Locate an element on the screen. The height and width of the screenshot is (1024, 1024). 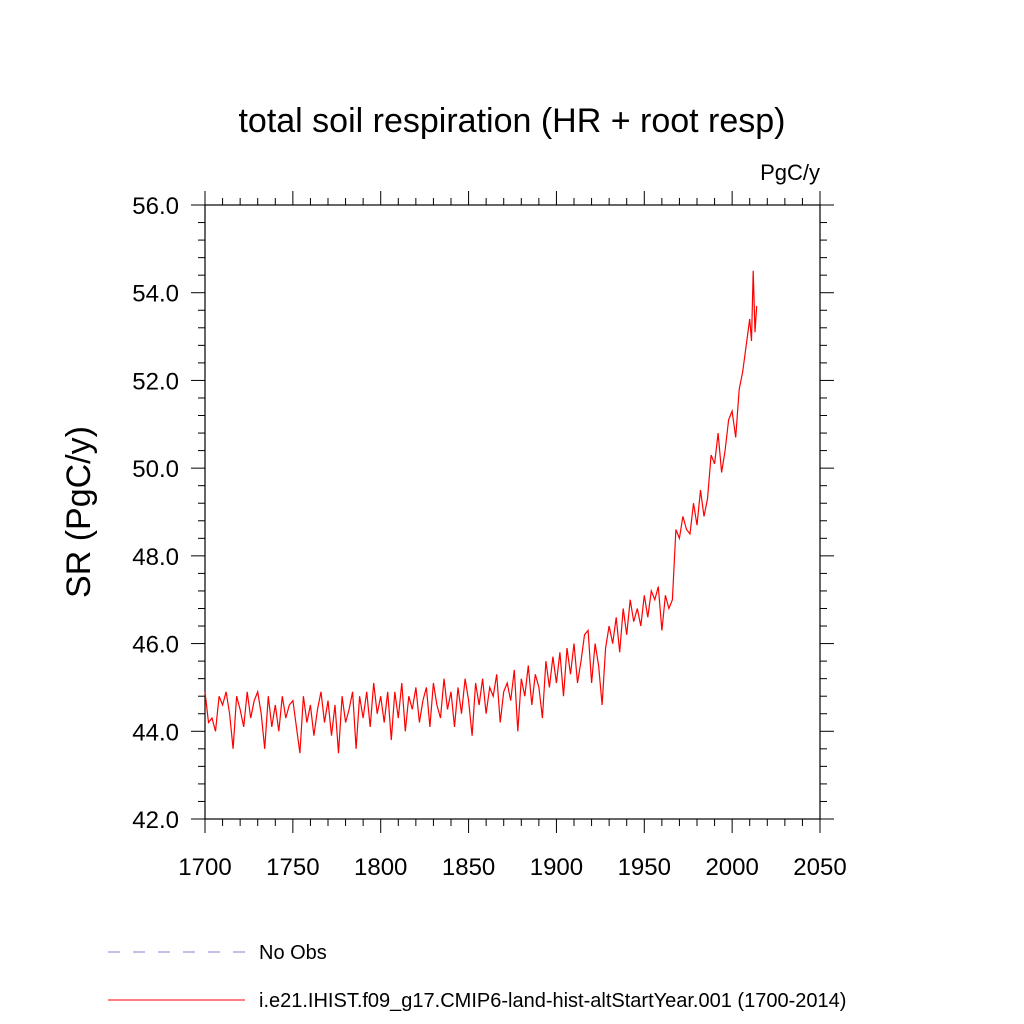
y-tick-label: 56.0 is located at coordinates (155, 206).